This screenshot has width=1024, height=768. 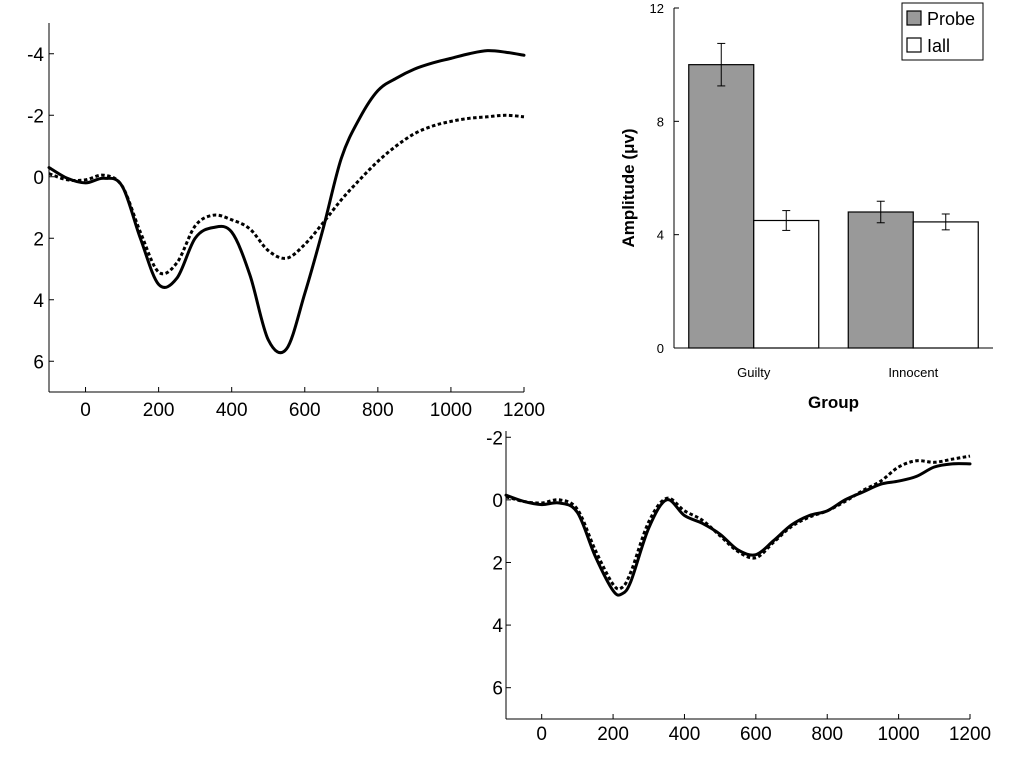 I want to click on category-label: Innocent, so click(x=913, y=372).